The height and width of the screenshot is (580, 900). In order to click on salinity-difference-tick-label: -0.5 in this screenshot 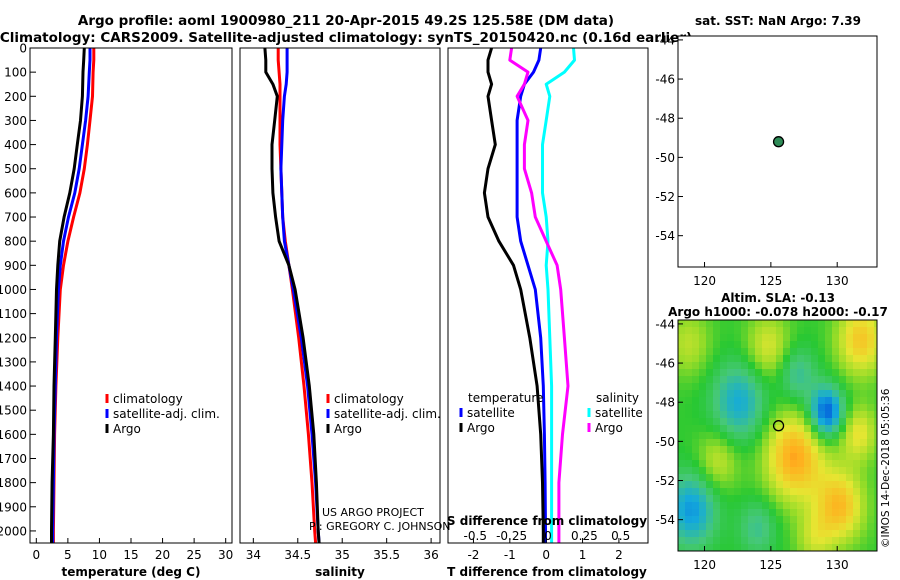, I will do `click(475, 536)`.